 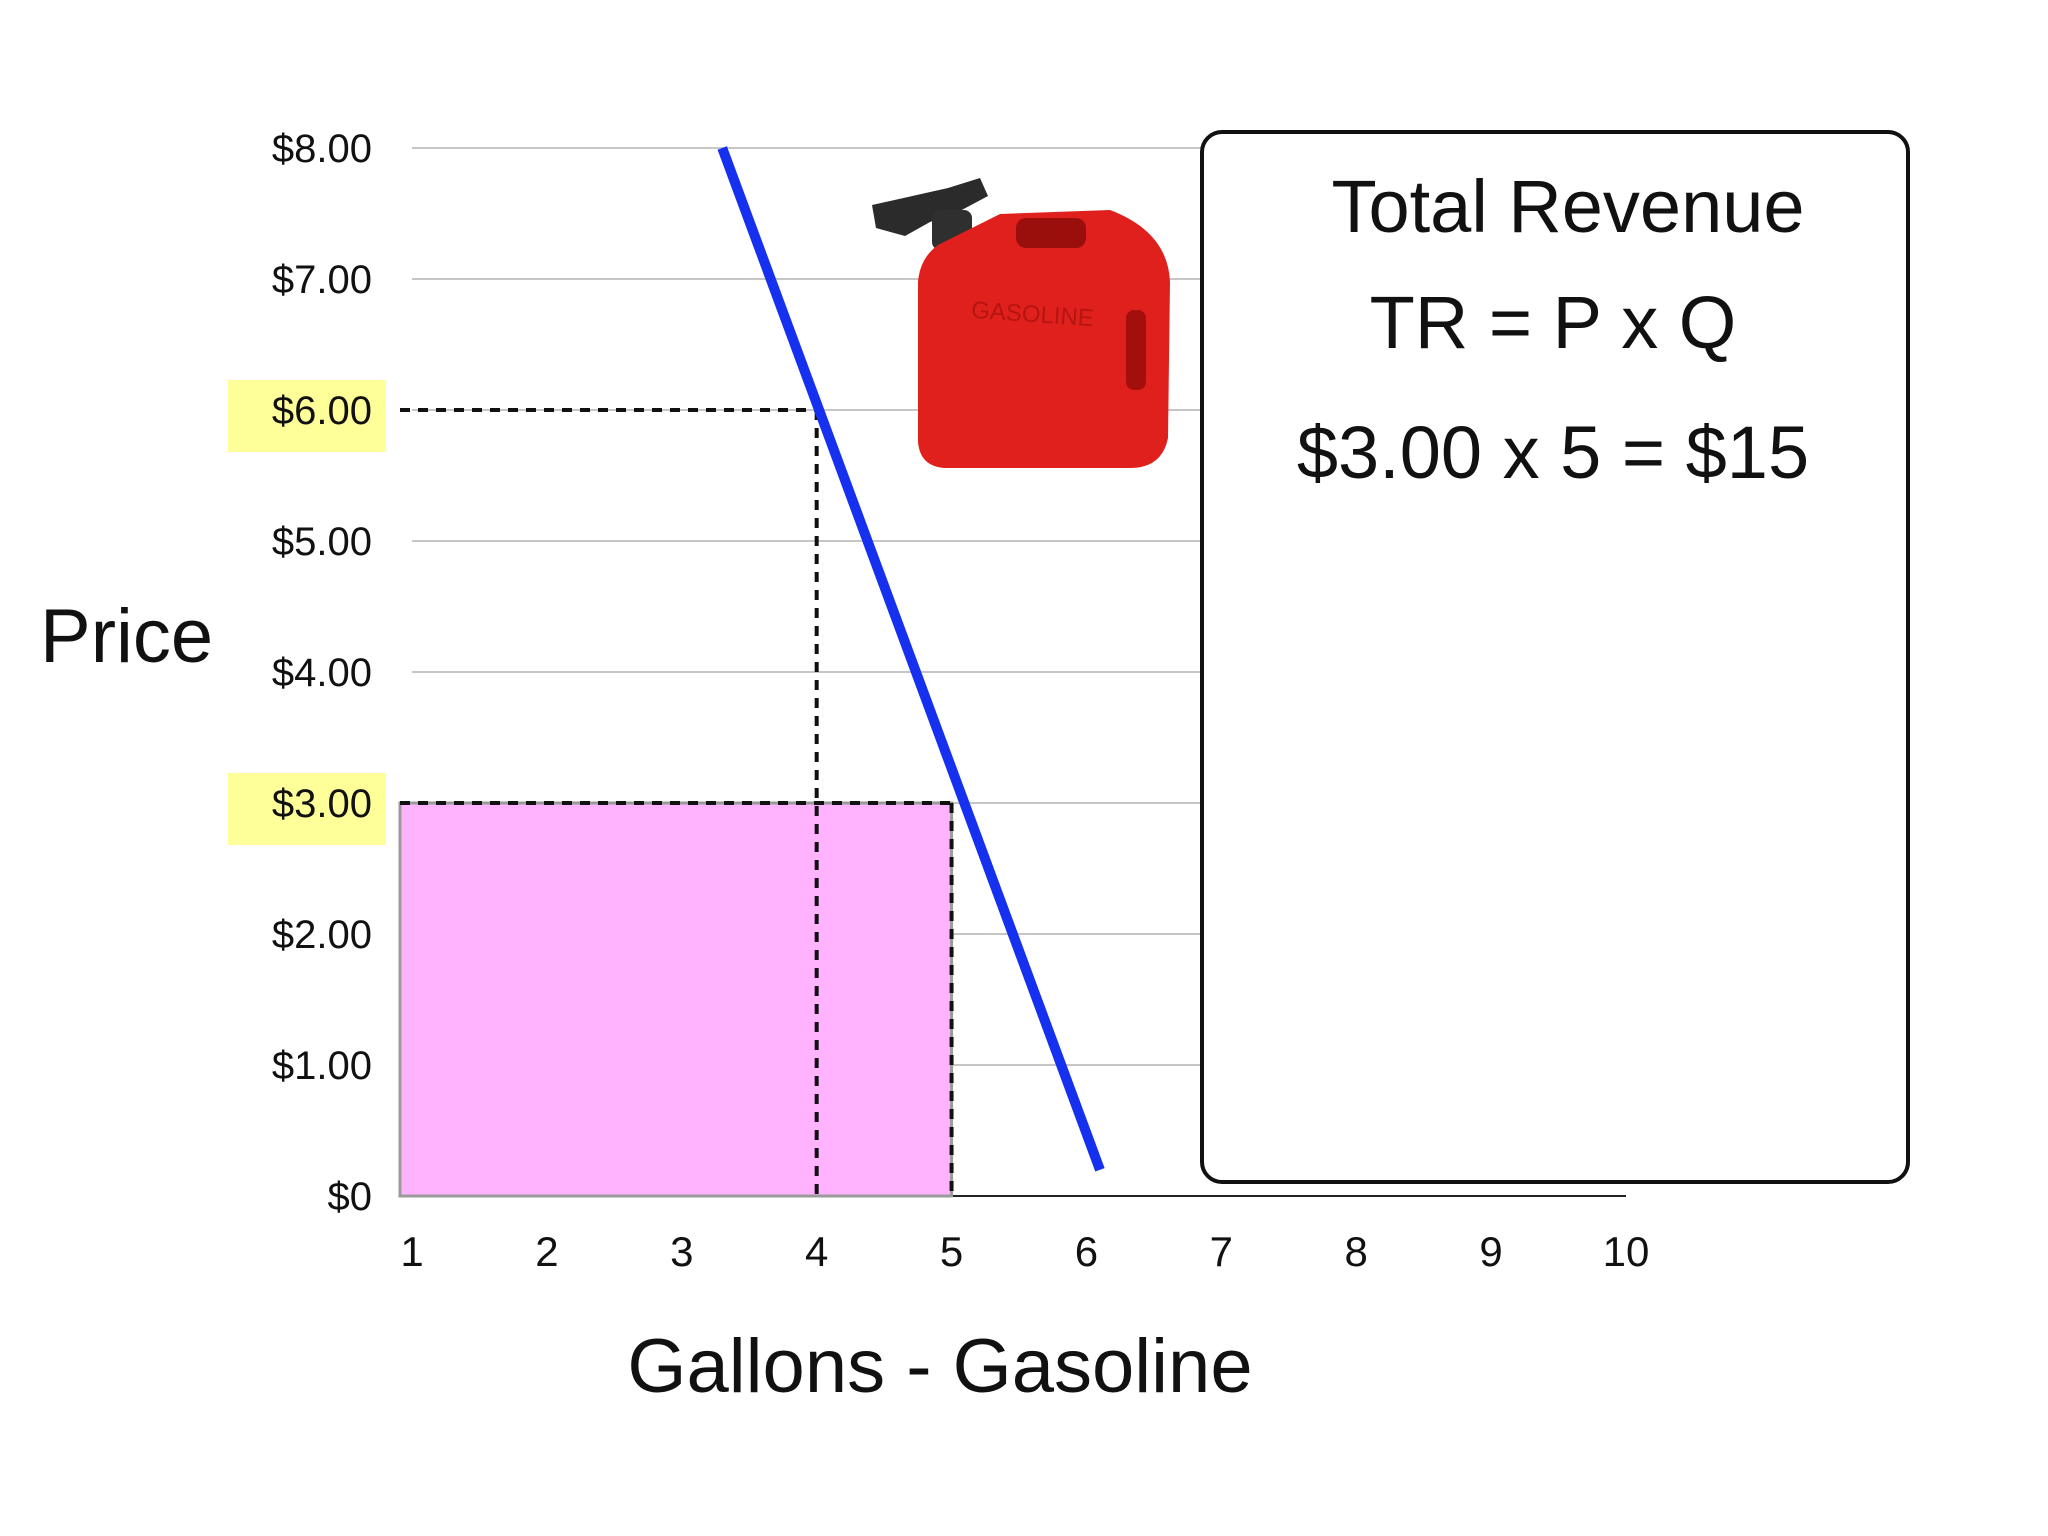 What do you see at coordinates (1356, 1251) in the screenshot?
I see `x-tick-label: 8` at bounding box center [1356, 1251].